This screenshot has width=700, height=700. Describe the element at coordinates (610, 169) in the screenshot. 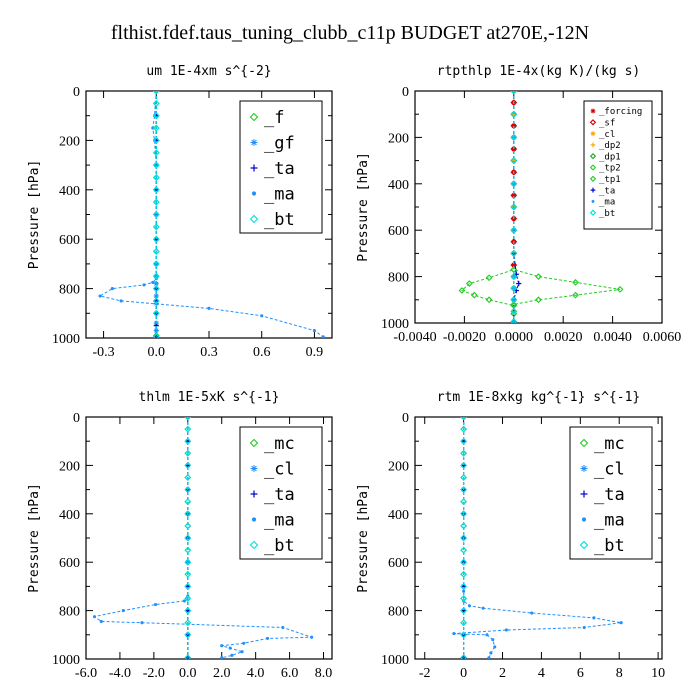

I see `legend-label: _tp2` at that location.